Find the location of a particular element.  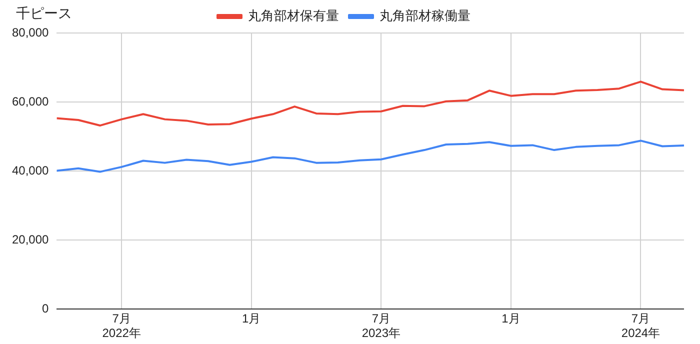

legend-label: 丸角部材稼働量 is located at coordinates (425, 16).